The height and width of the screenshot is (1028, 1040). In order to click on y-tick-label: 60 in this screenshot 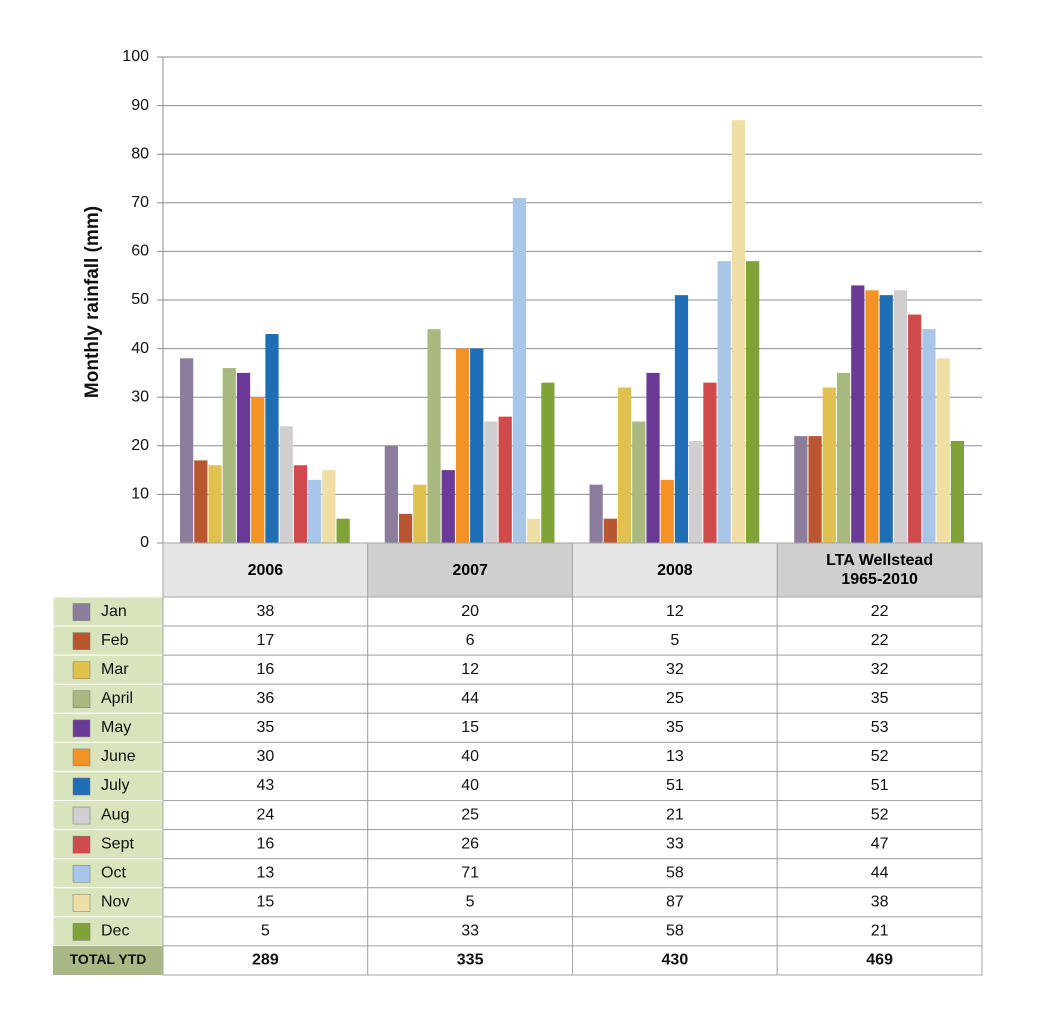, I will do `click(140, 251)`.